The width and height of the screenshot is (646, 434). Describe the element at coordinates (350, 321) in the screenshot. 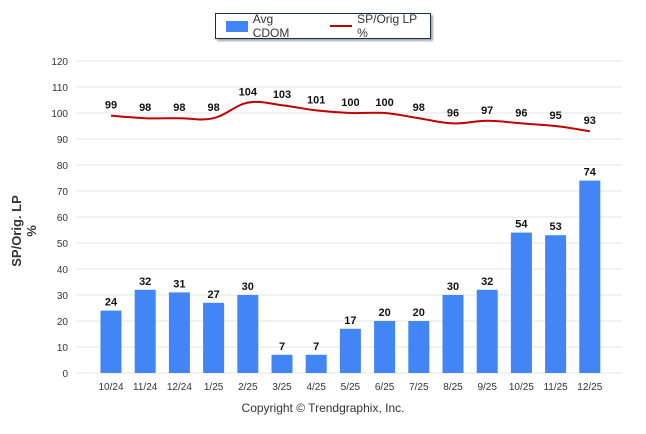

I see `bar-data-label: 17` at that location.